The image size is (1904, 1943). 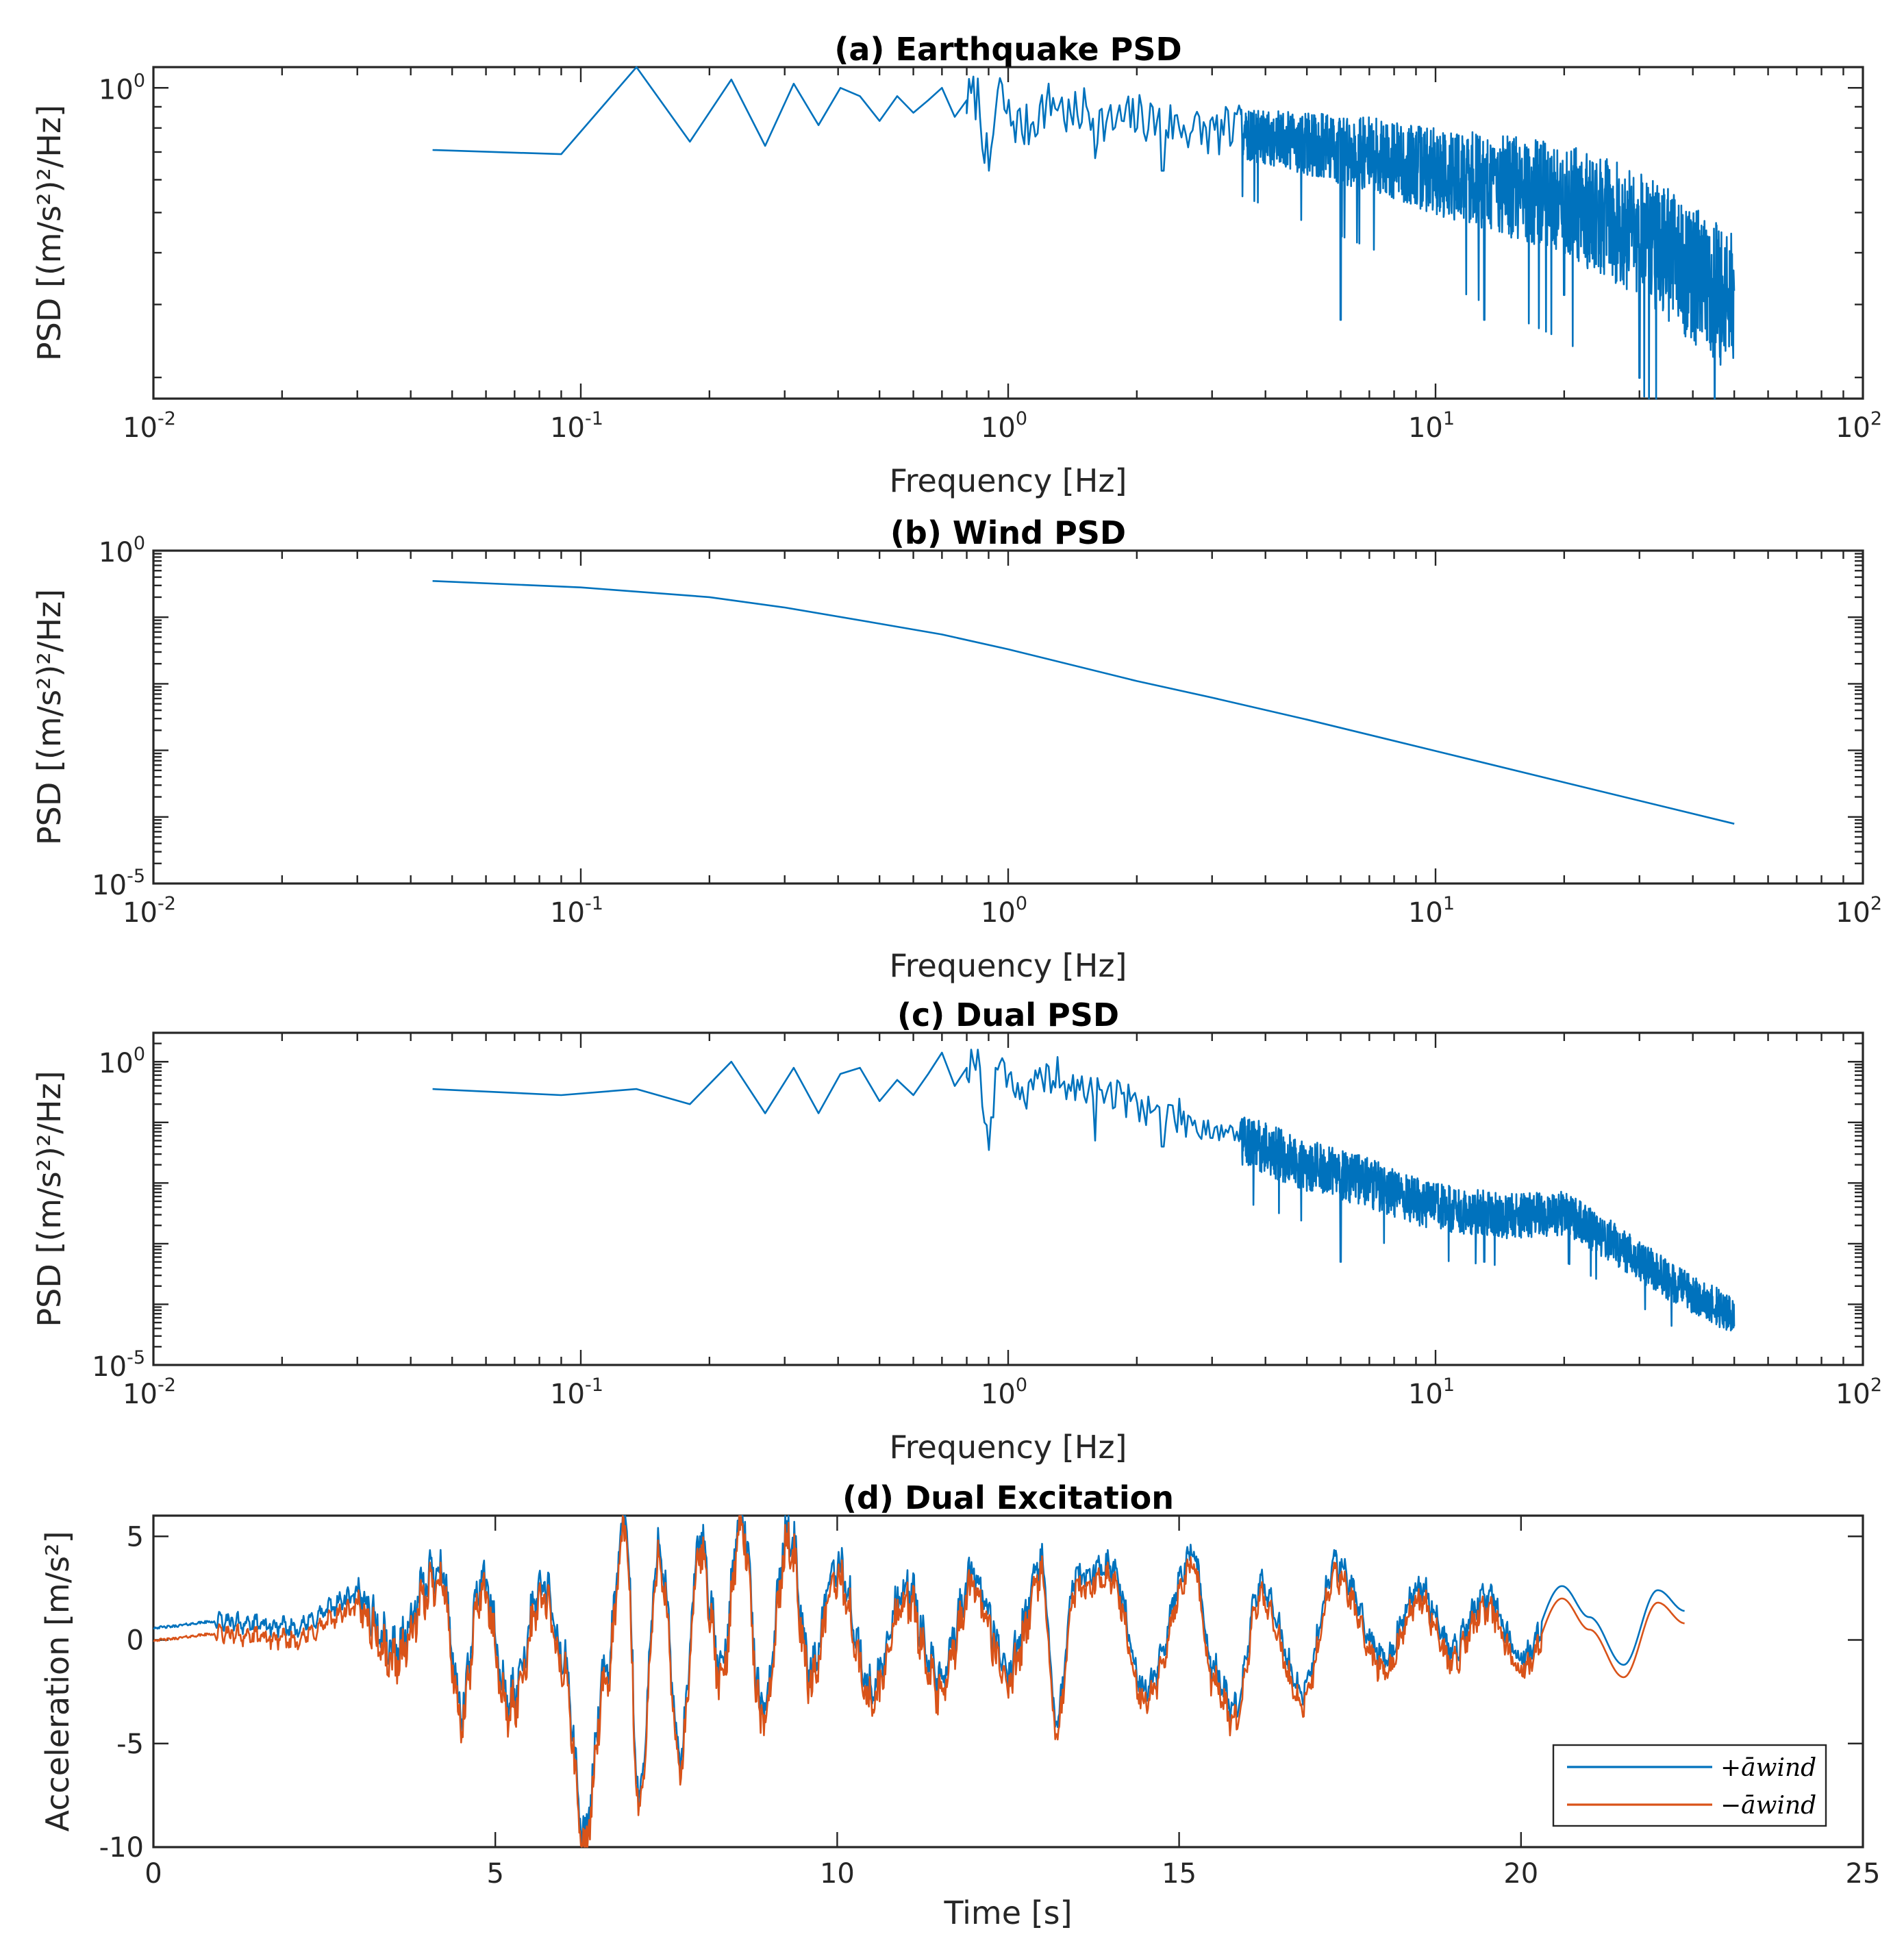 I want to click on panel-title: (c) Dual PSD, so click(x=1008, y=1014).